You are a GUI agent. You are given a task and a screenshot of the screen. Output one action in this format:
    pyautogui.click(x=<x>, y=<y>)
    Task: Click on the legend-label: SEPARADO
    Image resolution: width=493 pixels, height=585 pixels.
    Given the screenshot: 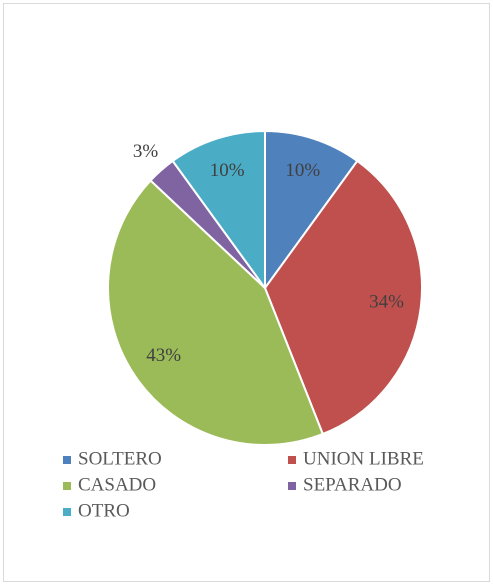 What is the action you would take?
    pyautogui.click(x=352, y=484)
    